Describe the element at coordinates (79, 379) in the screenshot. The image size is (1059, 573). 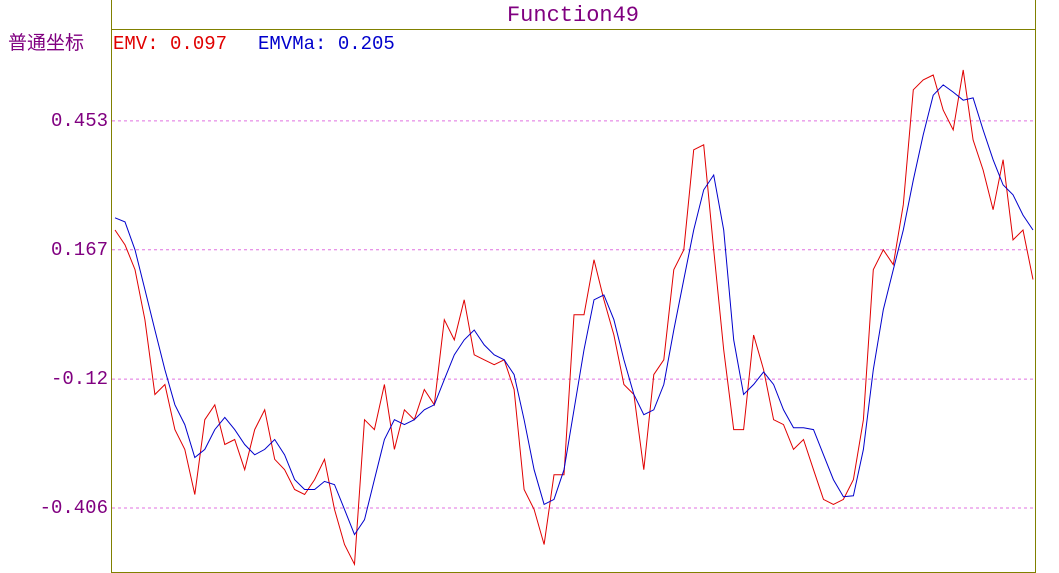
I see `y-tick-label: -0.12` at that location.